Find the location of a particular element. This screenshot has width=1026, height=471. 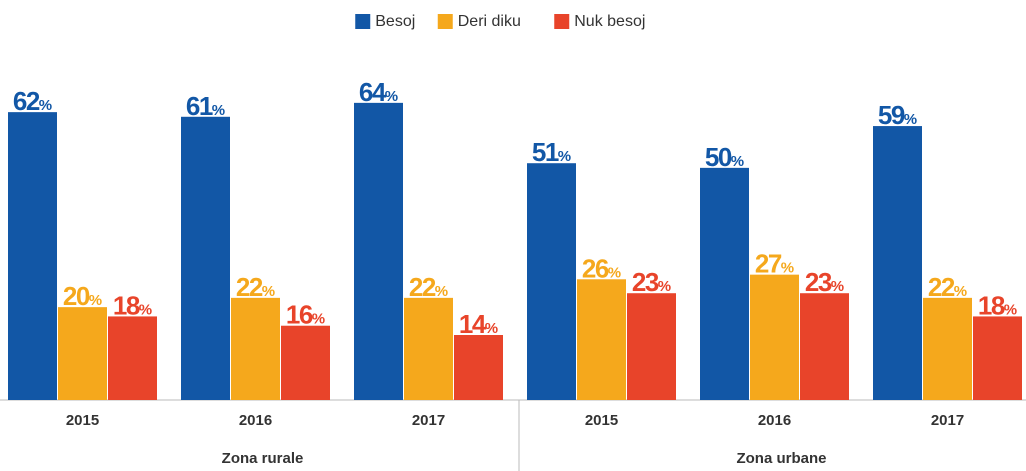

data-label: 59% is located at coordinates (897, 115).